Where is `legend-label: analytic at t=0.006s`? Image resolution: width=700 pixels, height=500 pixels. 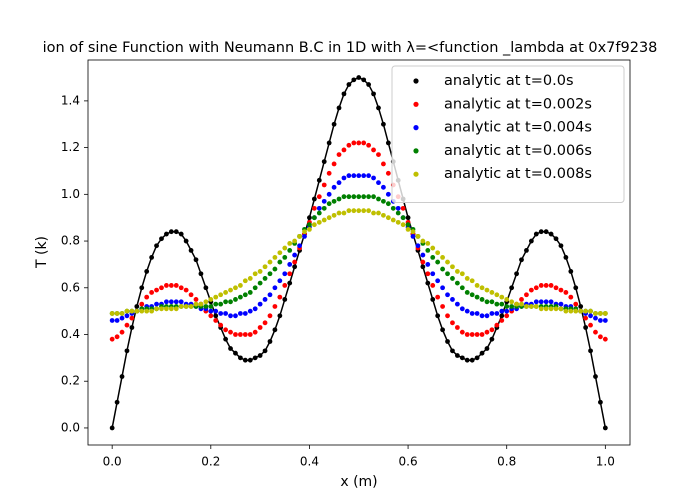
legend-label: analytic at t=0.006s is located at coordinates (518, 151).